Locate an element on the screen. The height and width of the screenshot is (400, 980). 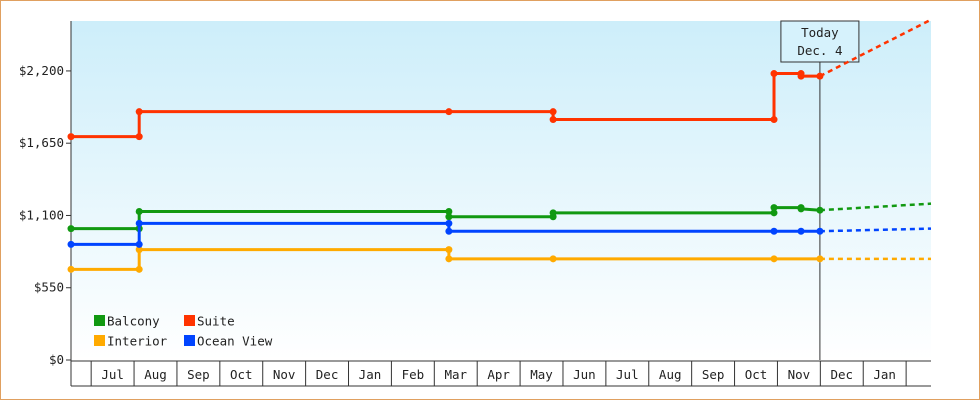
x-tick-label: May is located at coordinates (541, 374).